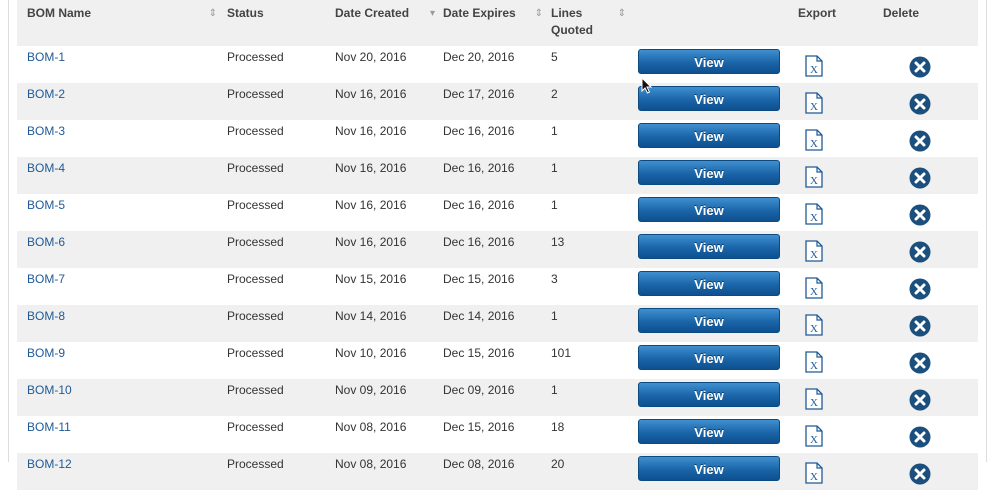 The image size is (996, 490). I want to click on bom-name-cell: BOM-8, so click(122, 323).